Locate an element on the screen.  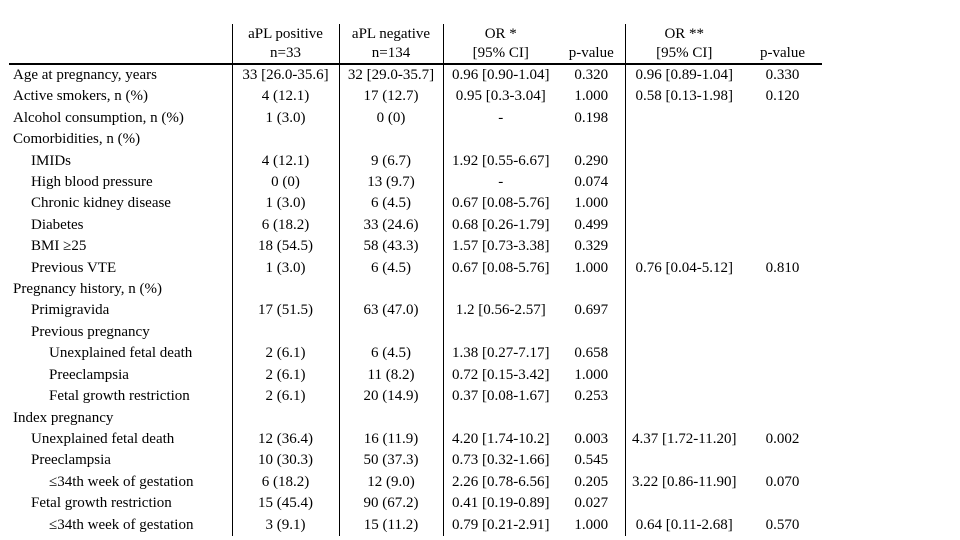
cell-apl-negative: 50 (37.3) is located at coordinates (391, 461).